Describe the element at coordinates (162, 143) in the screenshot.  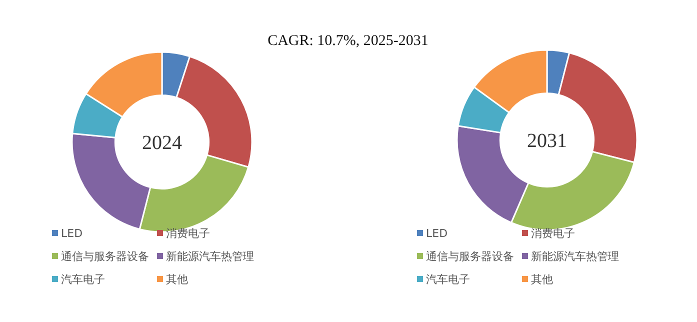
I see `text: 2024` at that location.